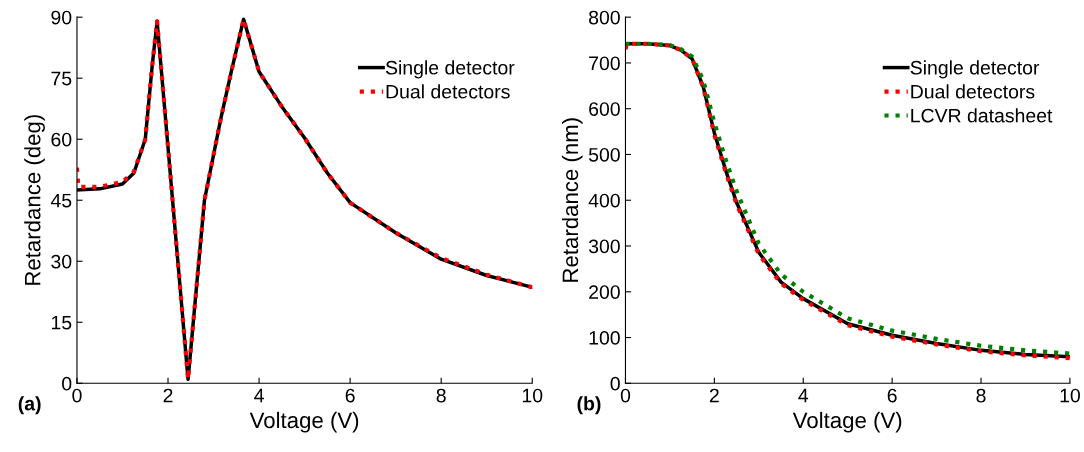  What do you see at coordinates (604, 338) in the screenshot?
I see `y-tick-label: 100` at bounding box center [604, 338].